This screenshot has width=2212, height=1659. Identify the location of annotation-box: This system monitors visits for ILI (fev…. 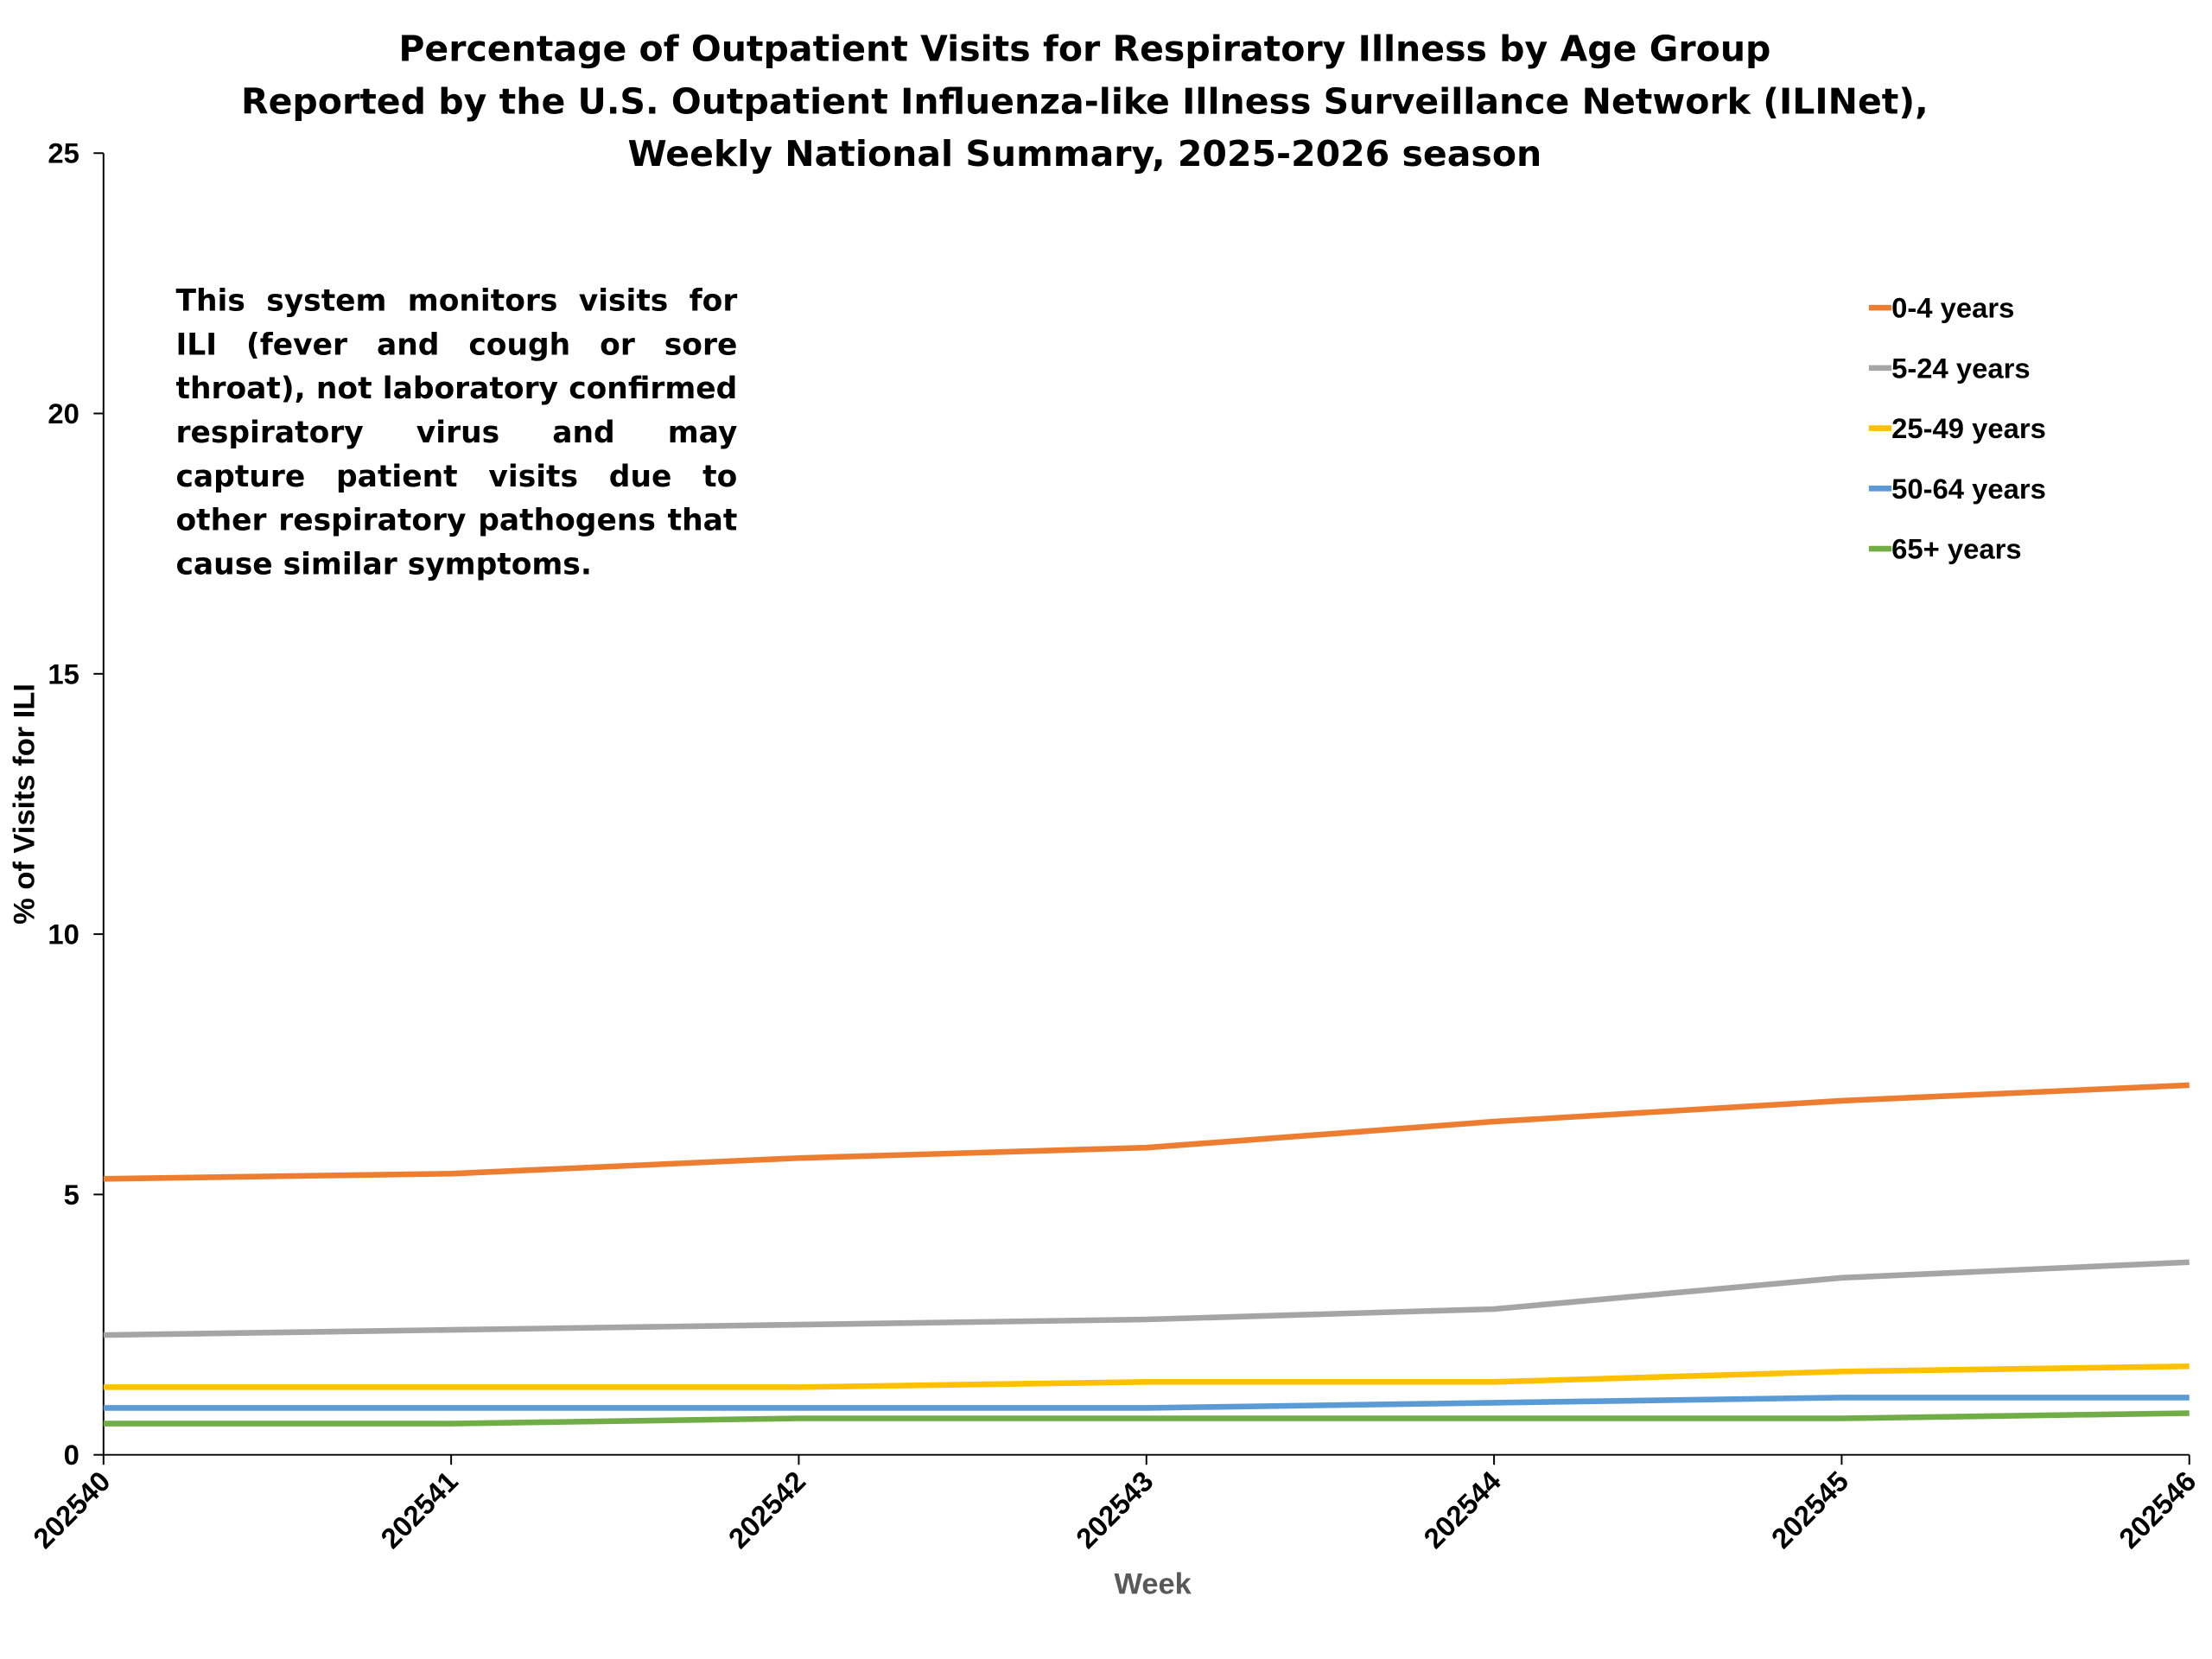
(456, 432).